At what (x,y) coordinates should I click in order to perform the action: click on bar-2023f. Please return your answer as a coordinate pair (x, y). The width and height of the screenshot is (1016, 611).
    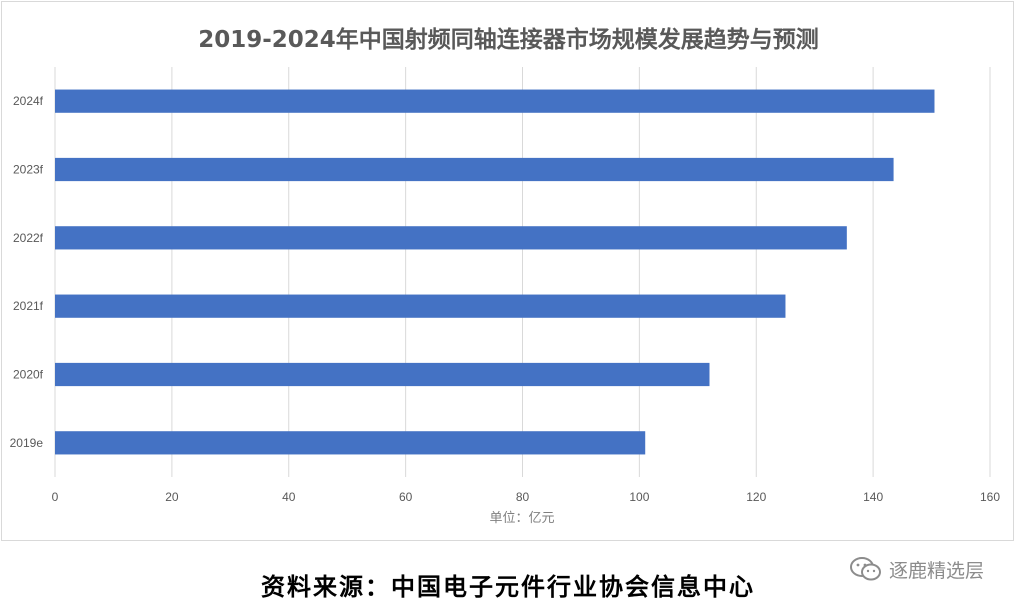
    Looking at the image, I should click on (474, 169).